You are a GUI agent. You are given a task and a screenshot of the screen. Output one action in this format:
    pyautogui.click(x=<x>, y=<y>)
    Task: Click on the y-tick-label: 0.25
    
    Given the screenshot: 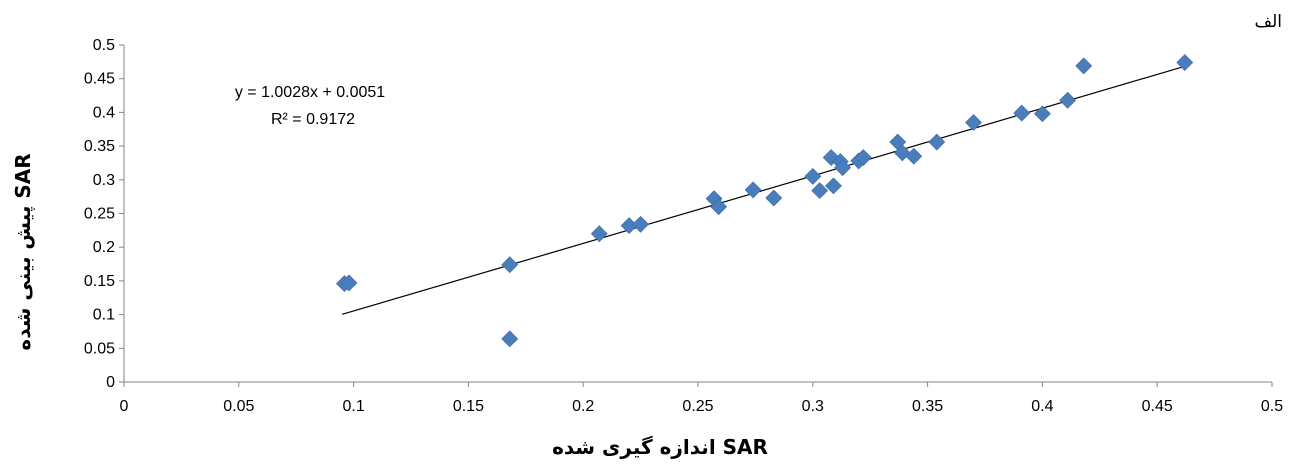 What is the action you would take?
    pyautogui.click(x=99, y=214)
    